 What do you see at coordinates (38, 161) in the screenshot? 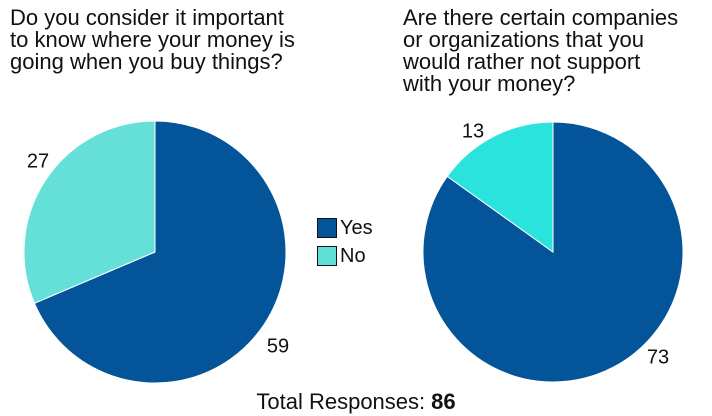
I see `chart-1-value-label-no: 27` at bounding box center [38, 161].